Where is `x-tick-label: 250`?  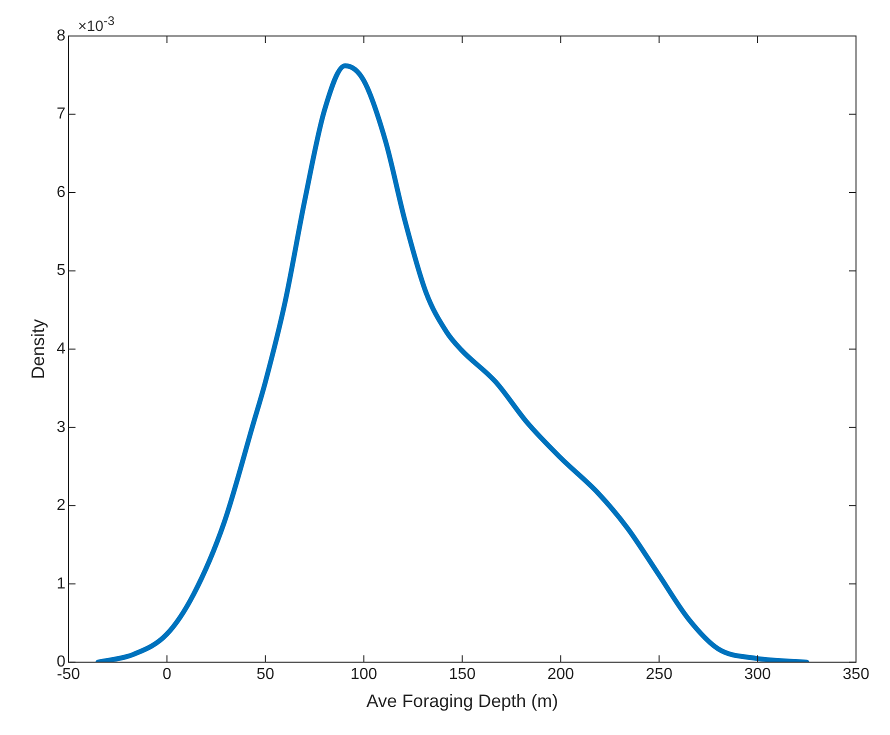 x-tick-label: 250 is located at coordinates (659, 675).